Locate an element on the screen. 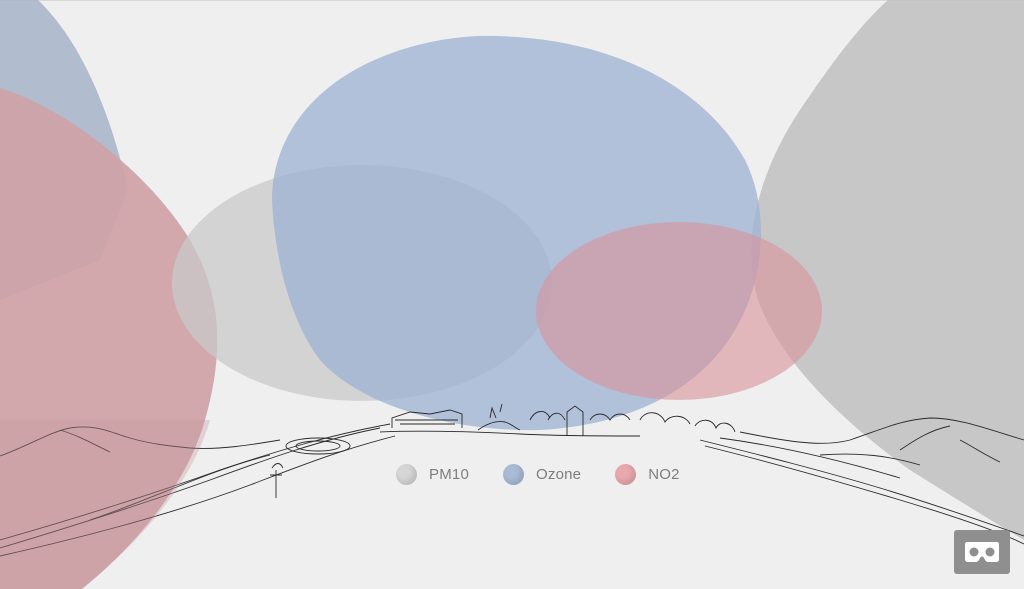 This screenshot has width=1024, height=589. vr-mode-button is located at coordinates (982, 552).